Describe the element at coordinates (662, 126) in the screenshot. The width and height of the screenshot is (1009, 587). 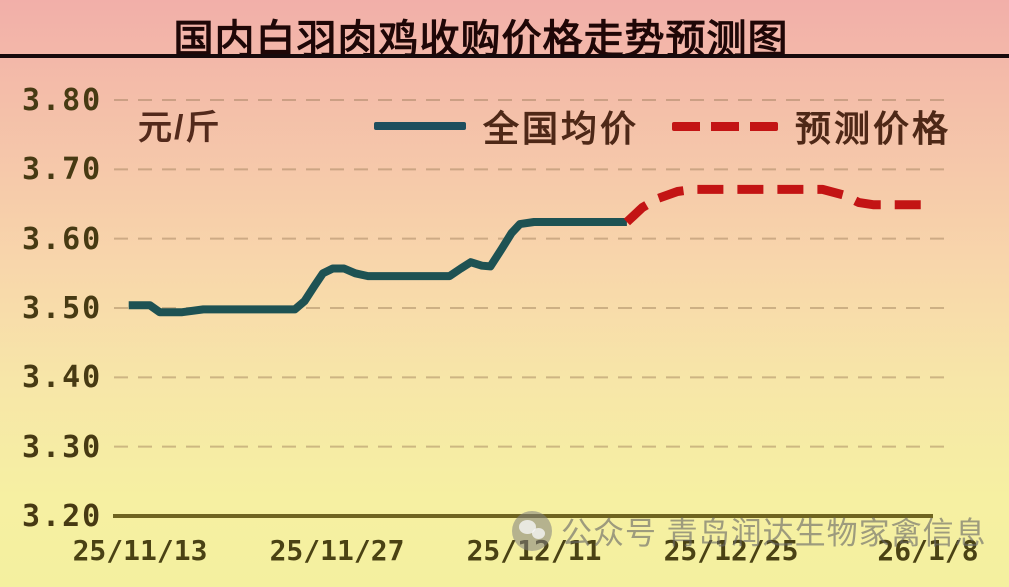
I see `chart-legend: 全国均价 预测价格` at that location.